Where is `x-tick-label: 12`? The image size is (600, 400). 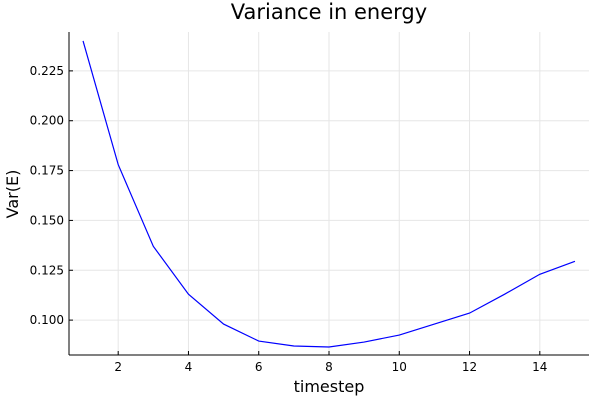 x-tick-label: 12 is located at coordinates (469, 367).